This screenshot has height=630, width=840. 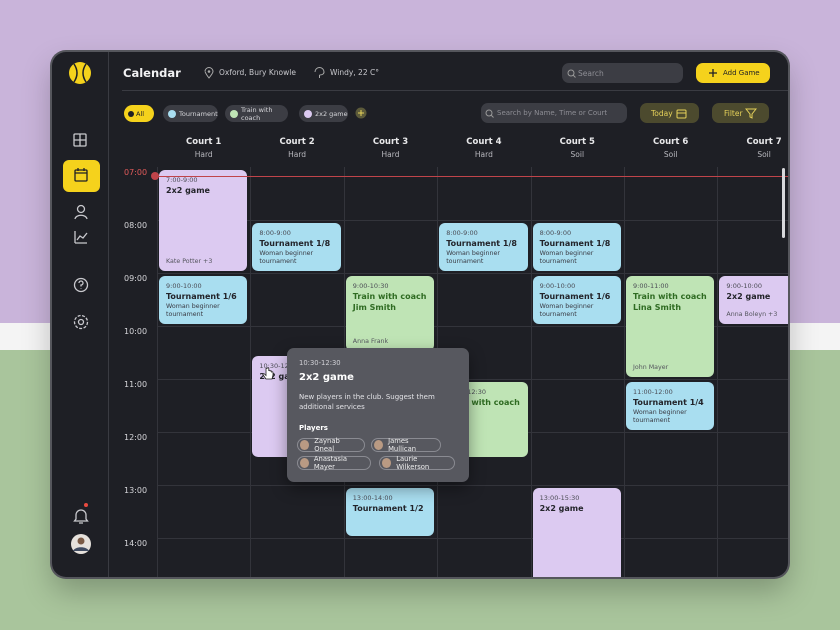 I want to click on court-name: Court 5, so click(x=577, y=142).